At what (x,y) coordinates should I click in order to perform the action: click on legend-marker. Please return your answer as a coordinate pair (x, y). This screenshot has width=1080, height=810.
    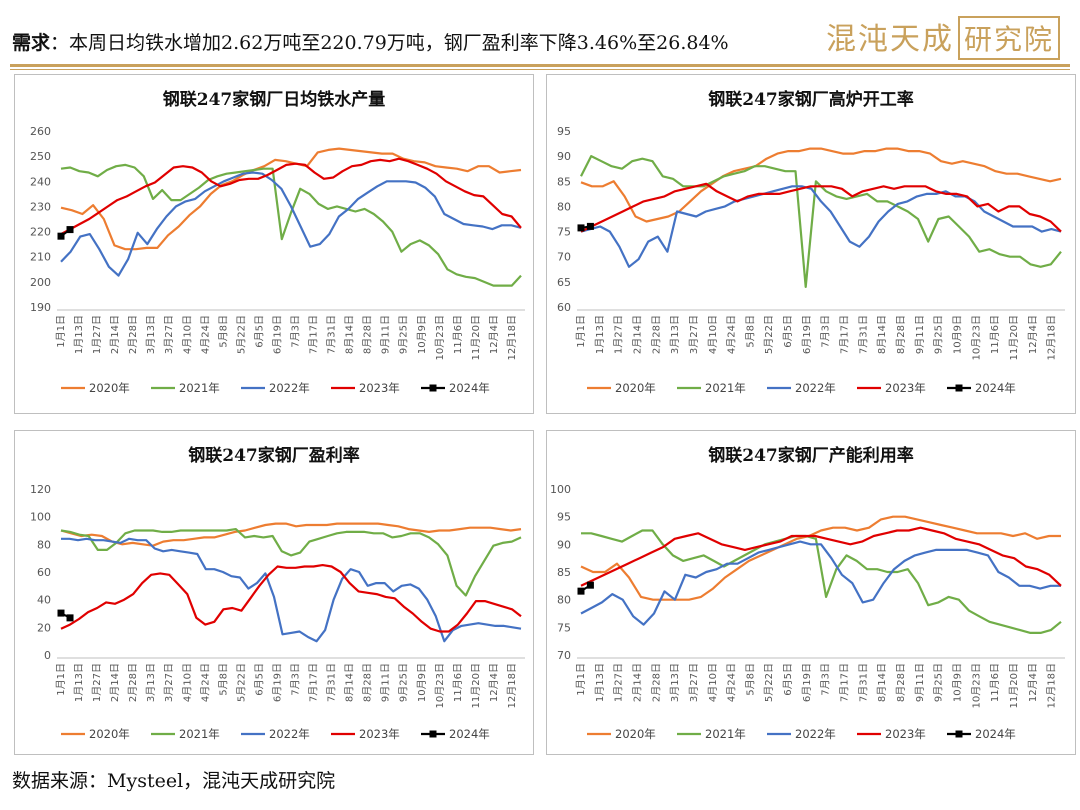
    Looking at the image, I should click on (433, 734).